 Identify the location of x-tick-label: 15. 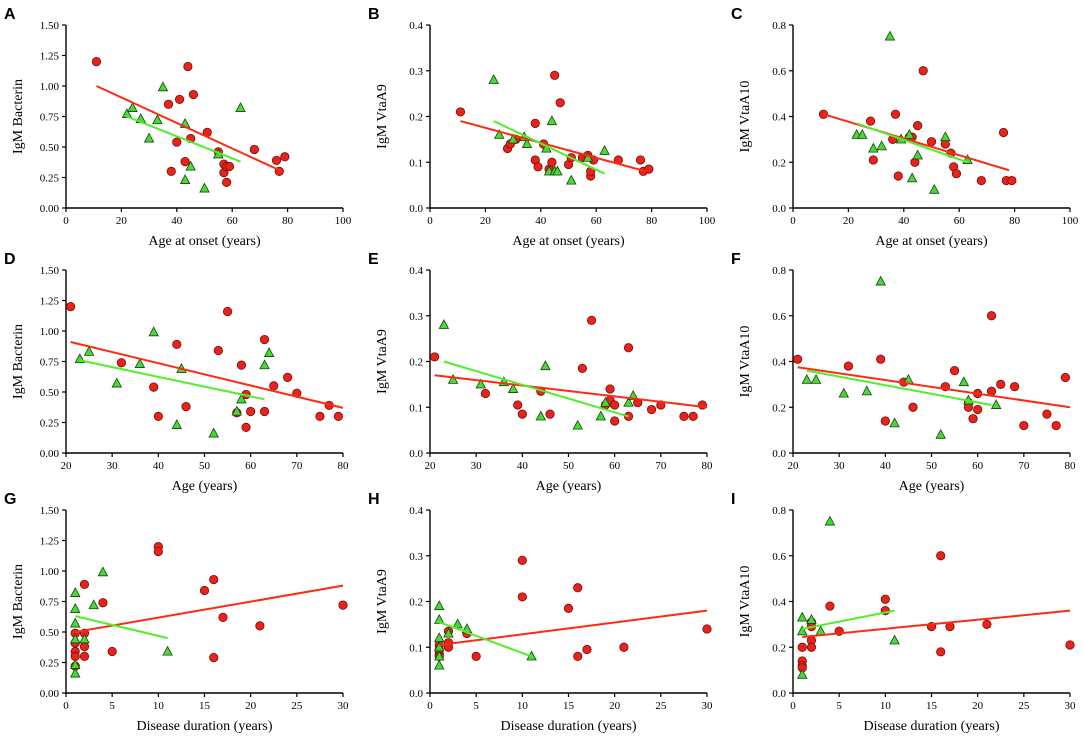
(932, 706).